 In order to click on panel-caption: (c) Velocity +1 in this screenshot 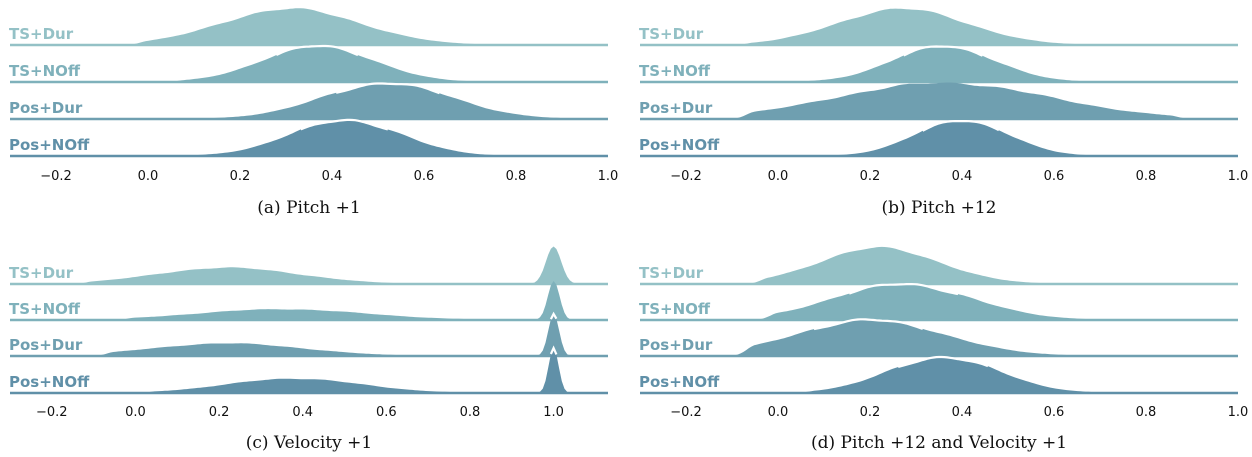, I will do `click(309, 443)`.